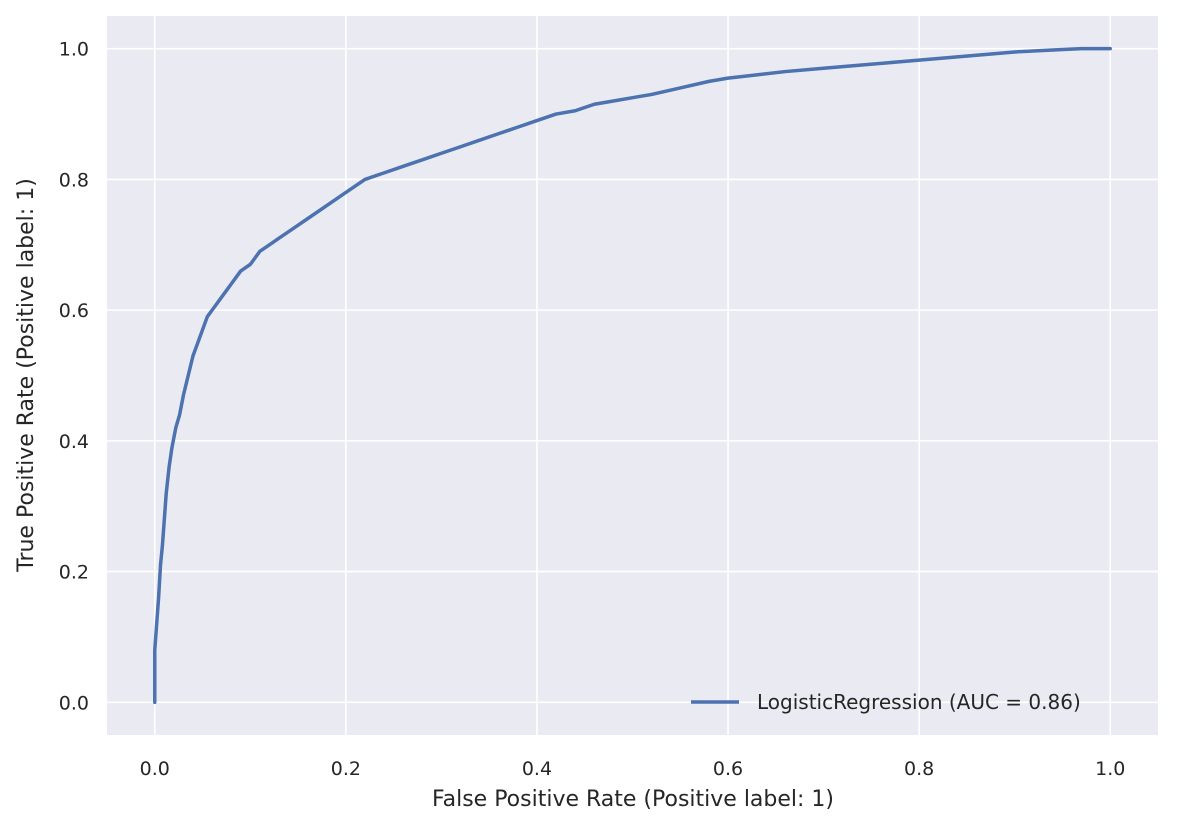 The height and width of the screenshot is (829, 1177). I want to click on x-tick-label: 0.0, so click(155, 769).